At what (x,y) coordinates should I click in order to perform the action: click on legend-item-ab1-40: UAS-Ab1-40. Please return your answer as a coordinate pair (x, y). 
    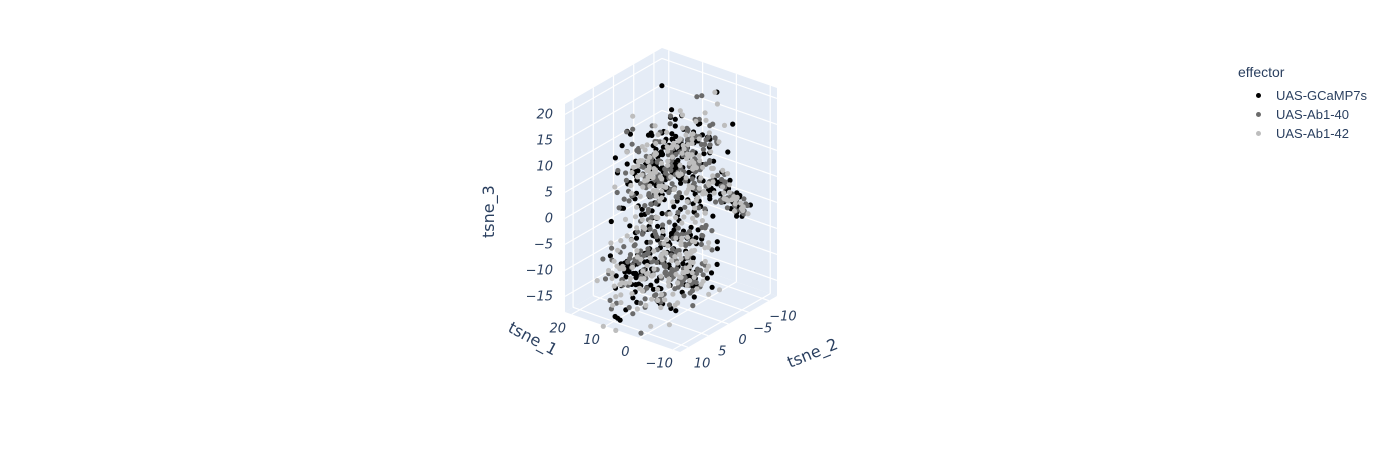
    Looking at the image, I should click on (1302, 114).